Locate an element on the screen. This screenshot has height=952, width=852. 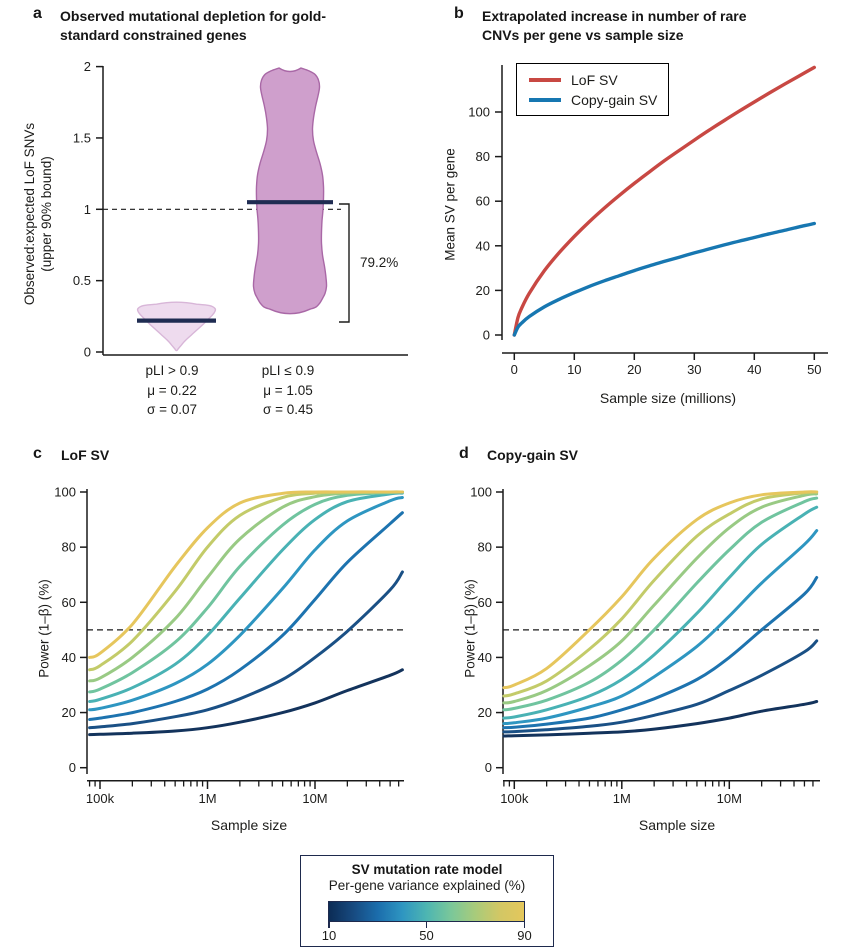
panel-b-chart: 0 20 40 60 80 100 0 10 20 30 40 50 is located at coordinates (648, 221).